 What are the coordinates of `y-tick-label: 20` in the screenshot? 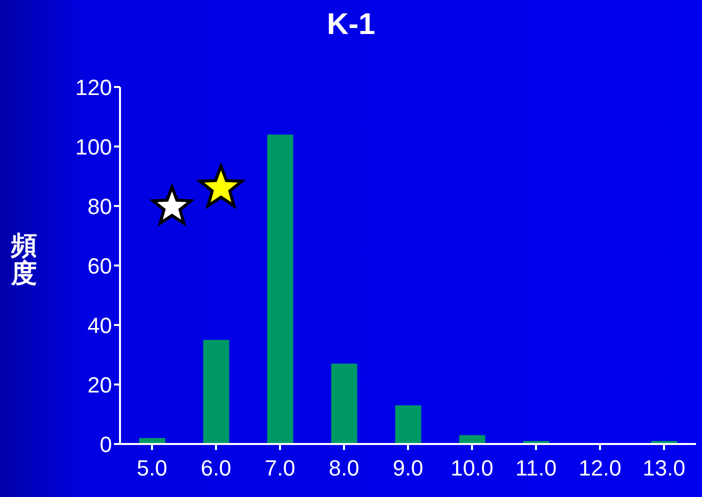 It's located at (100, 385).